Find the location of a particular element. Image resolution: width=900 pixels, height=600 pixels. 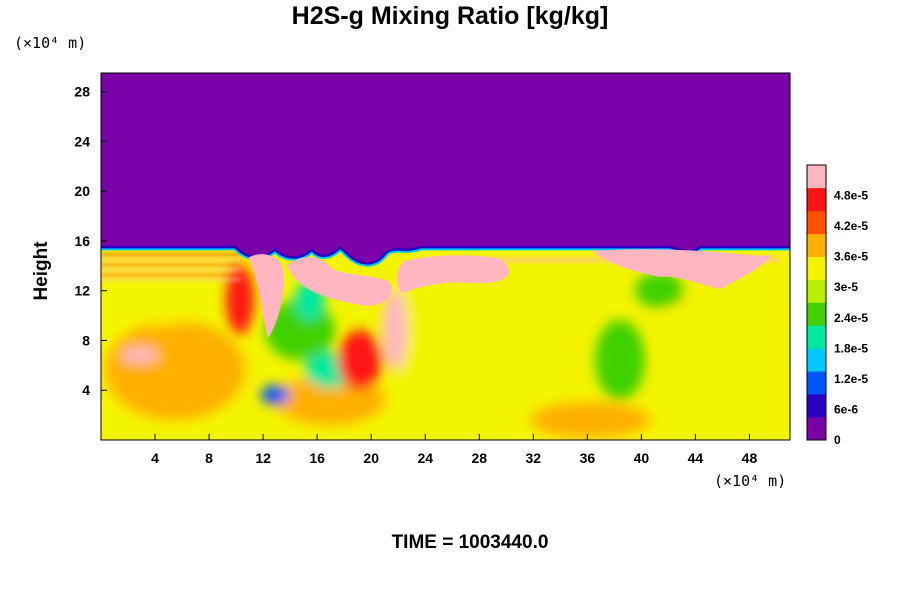

colorbar-label: 6e-6 is located at coordinates (846, 409).